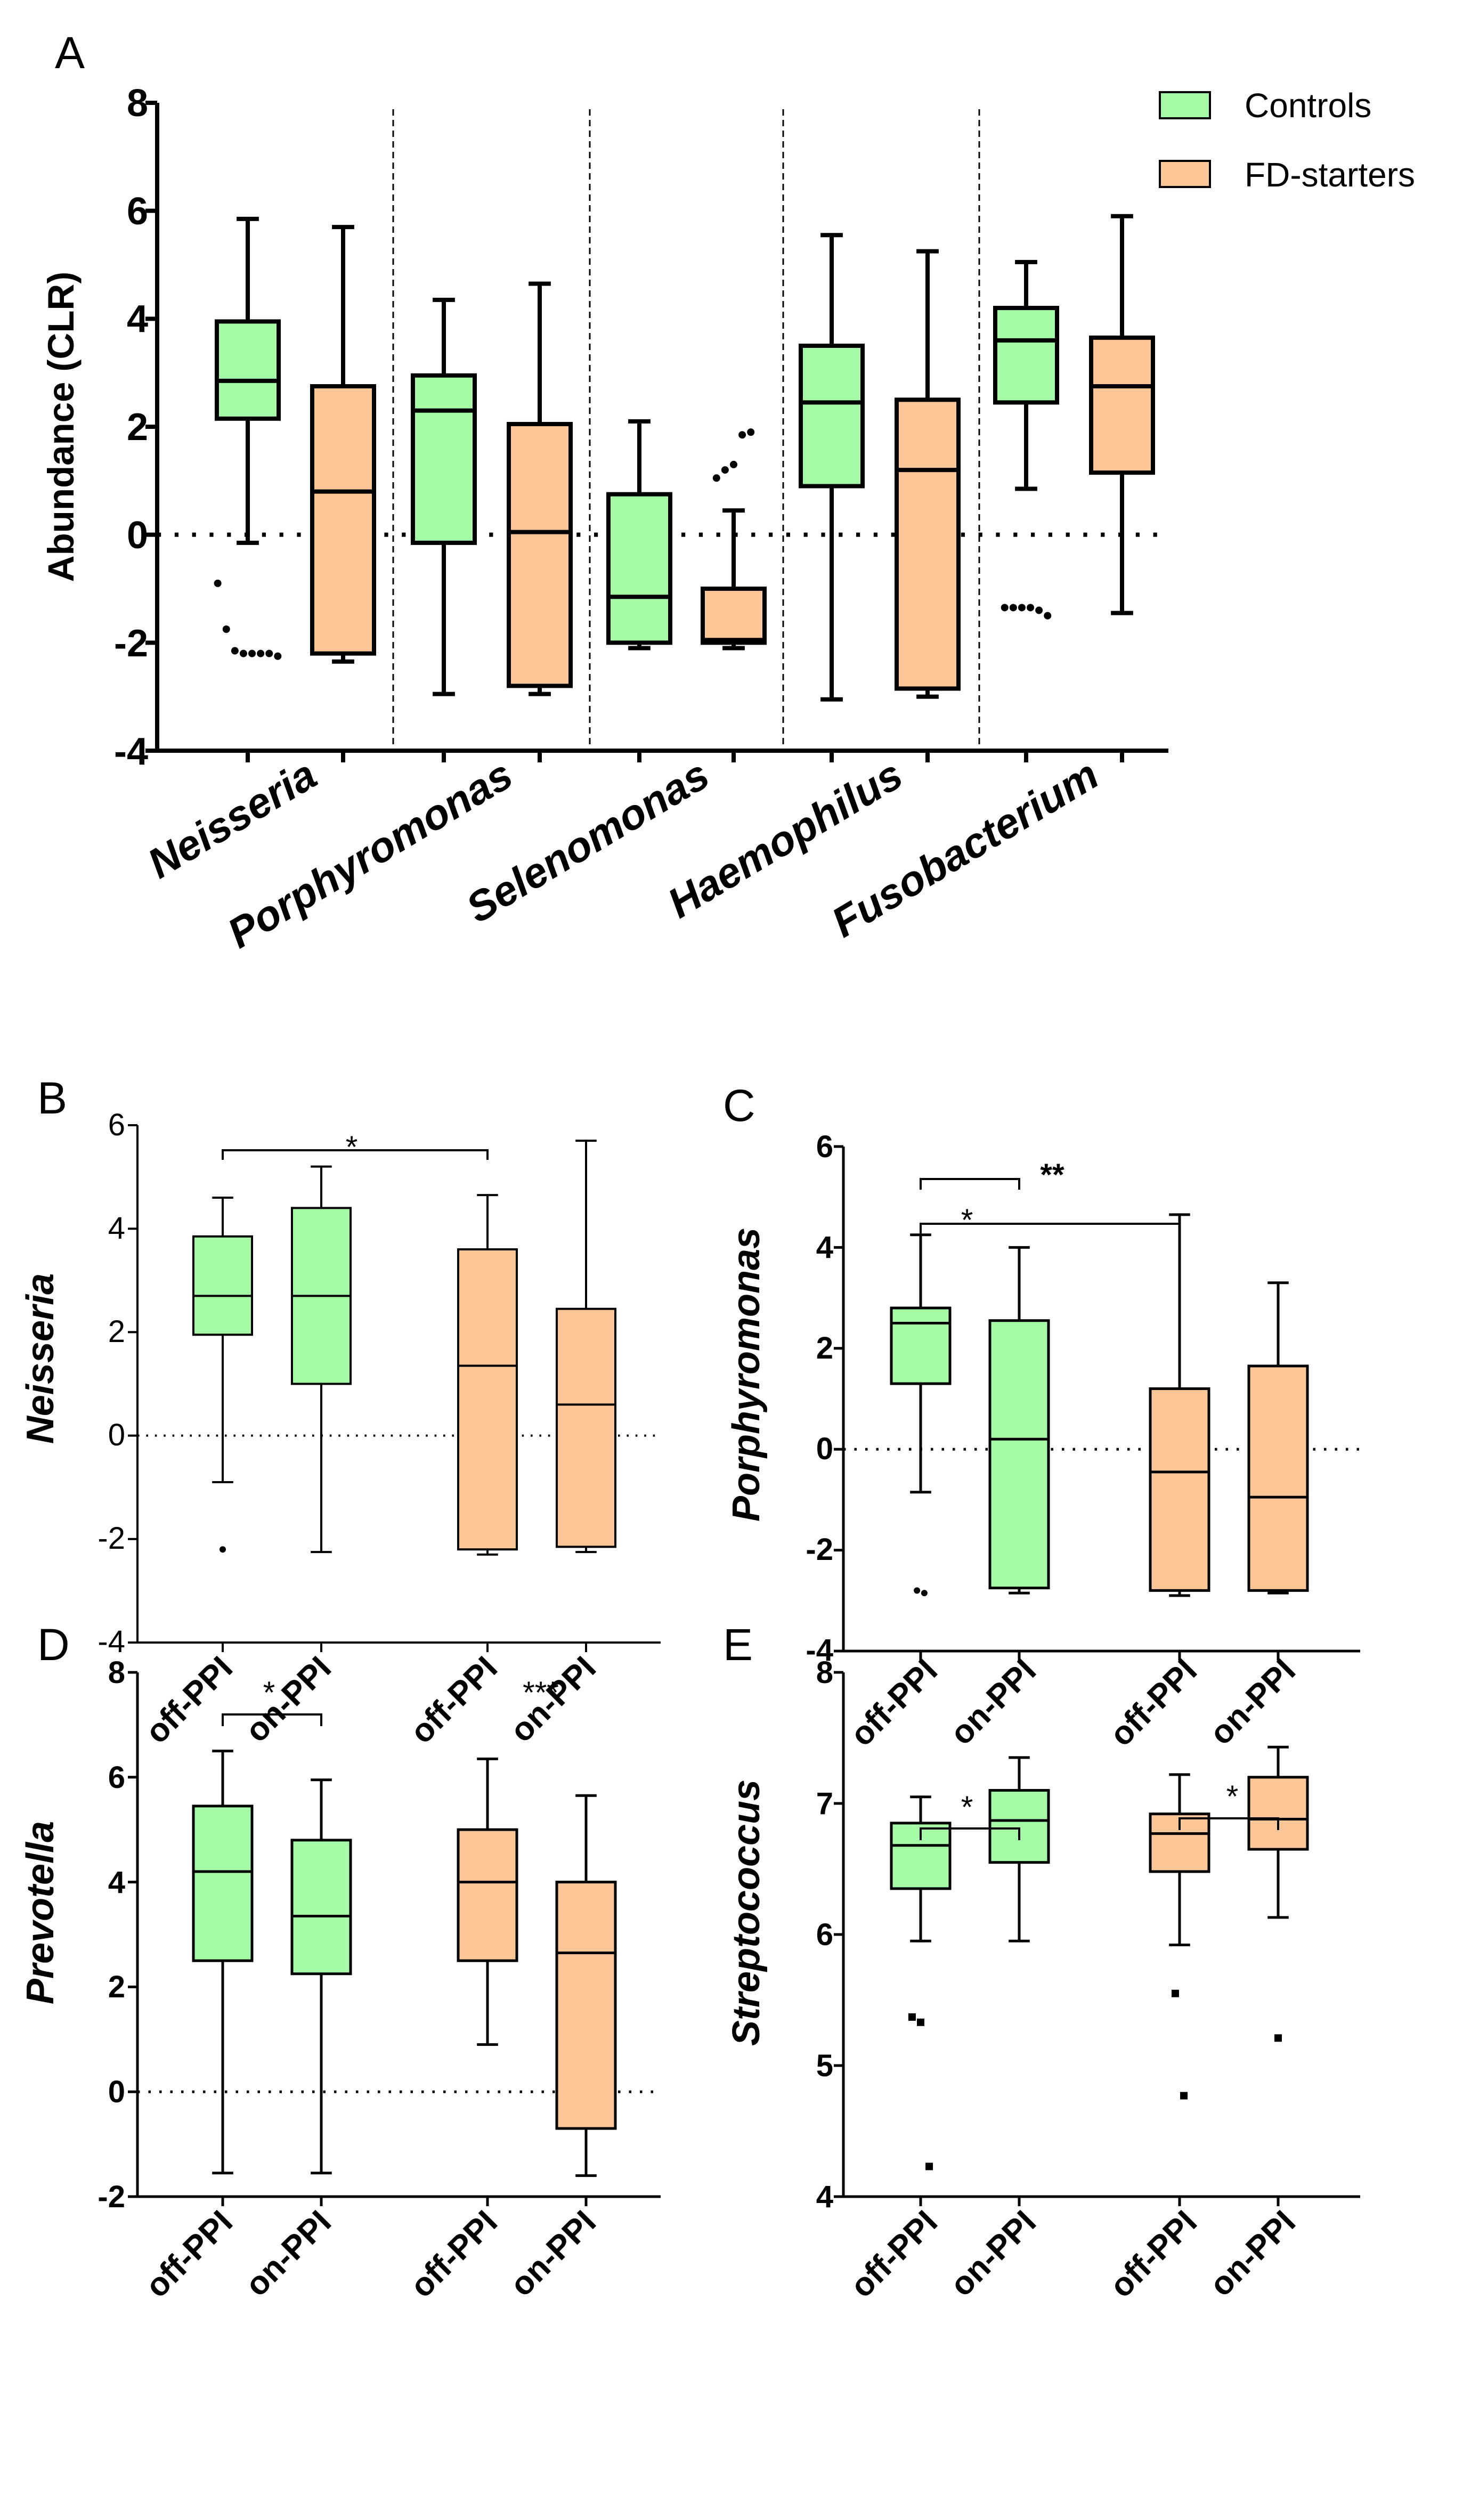  What do you see at coordinates (70, 53) in the screenshot?
I see `panel-letter-a: A` at bounding box center [70, 53].